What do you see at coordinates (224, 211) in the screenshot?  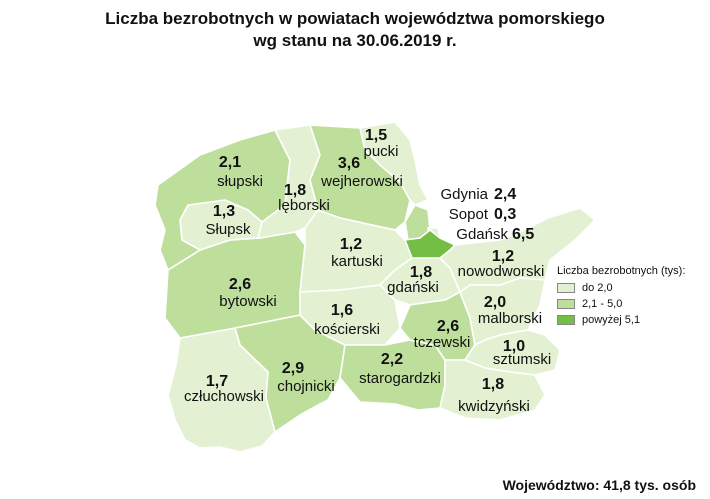 I see `value-slupsk: 1,3` at bounding box center [224, 211].